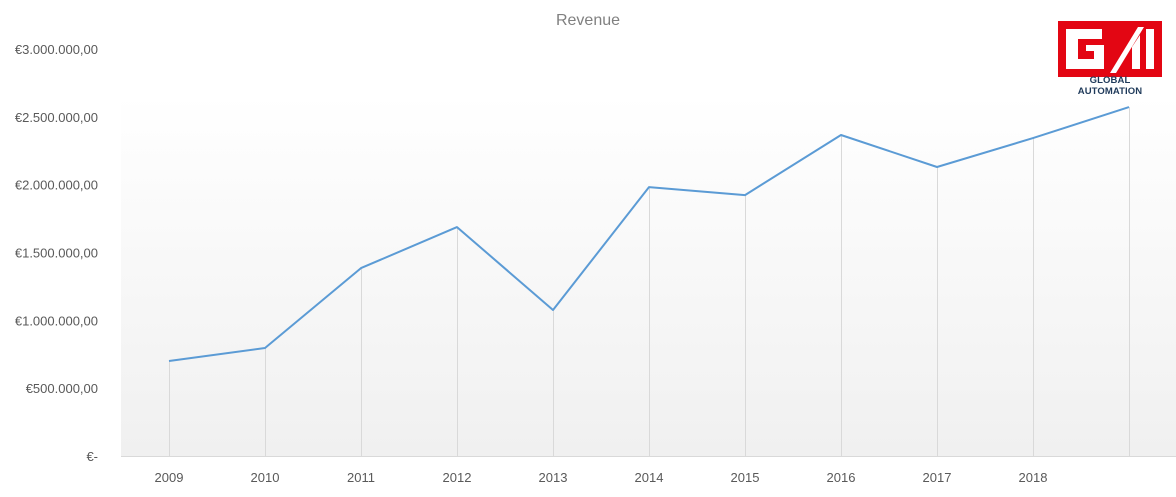 Image resolution: width=1176 pixels, height=497 pixels. Describe the element at coordinates (62, 388) in the screenshot. I see `y-tick-label: €500.000,00` at that location.